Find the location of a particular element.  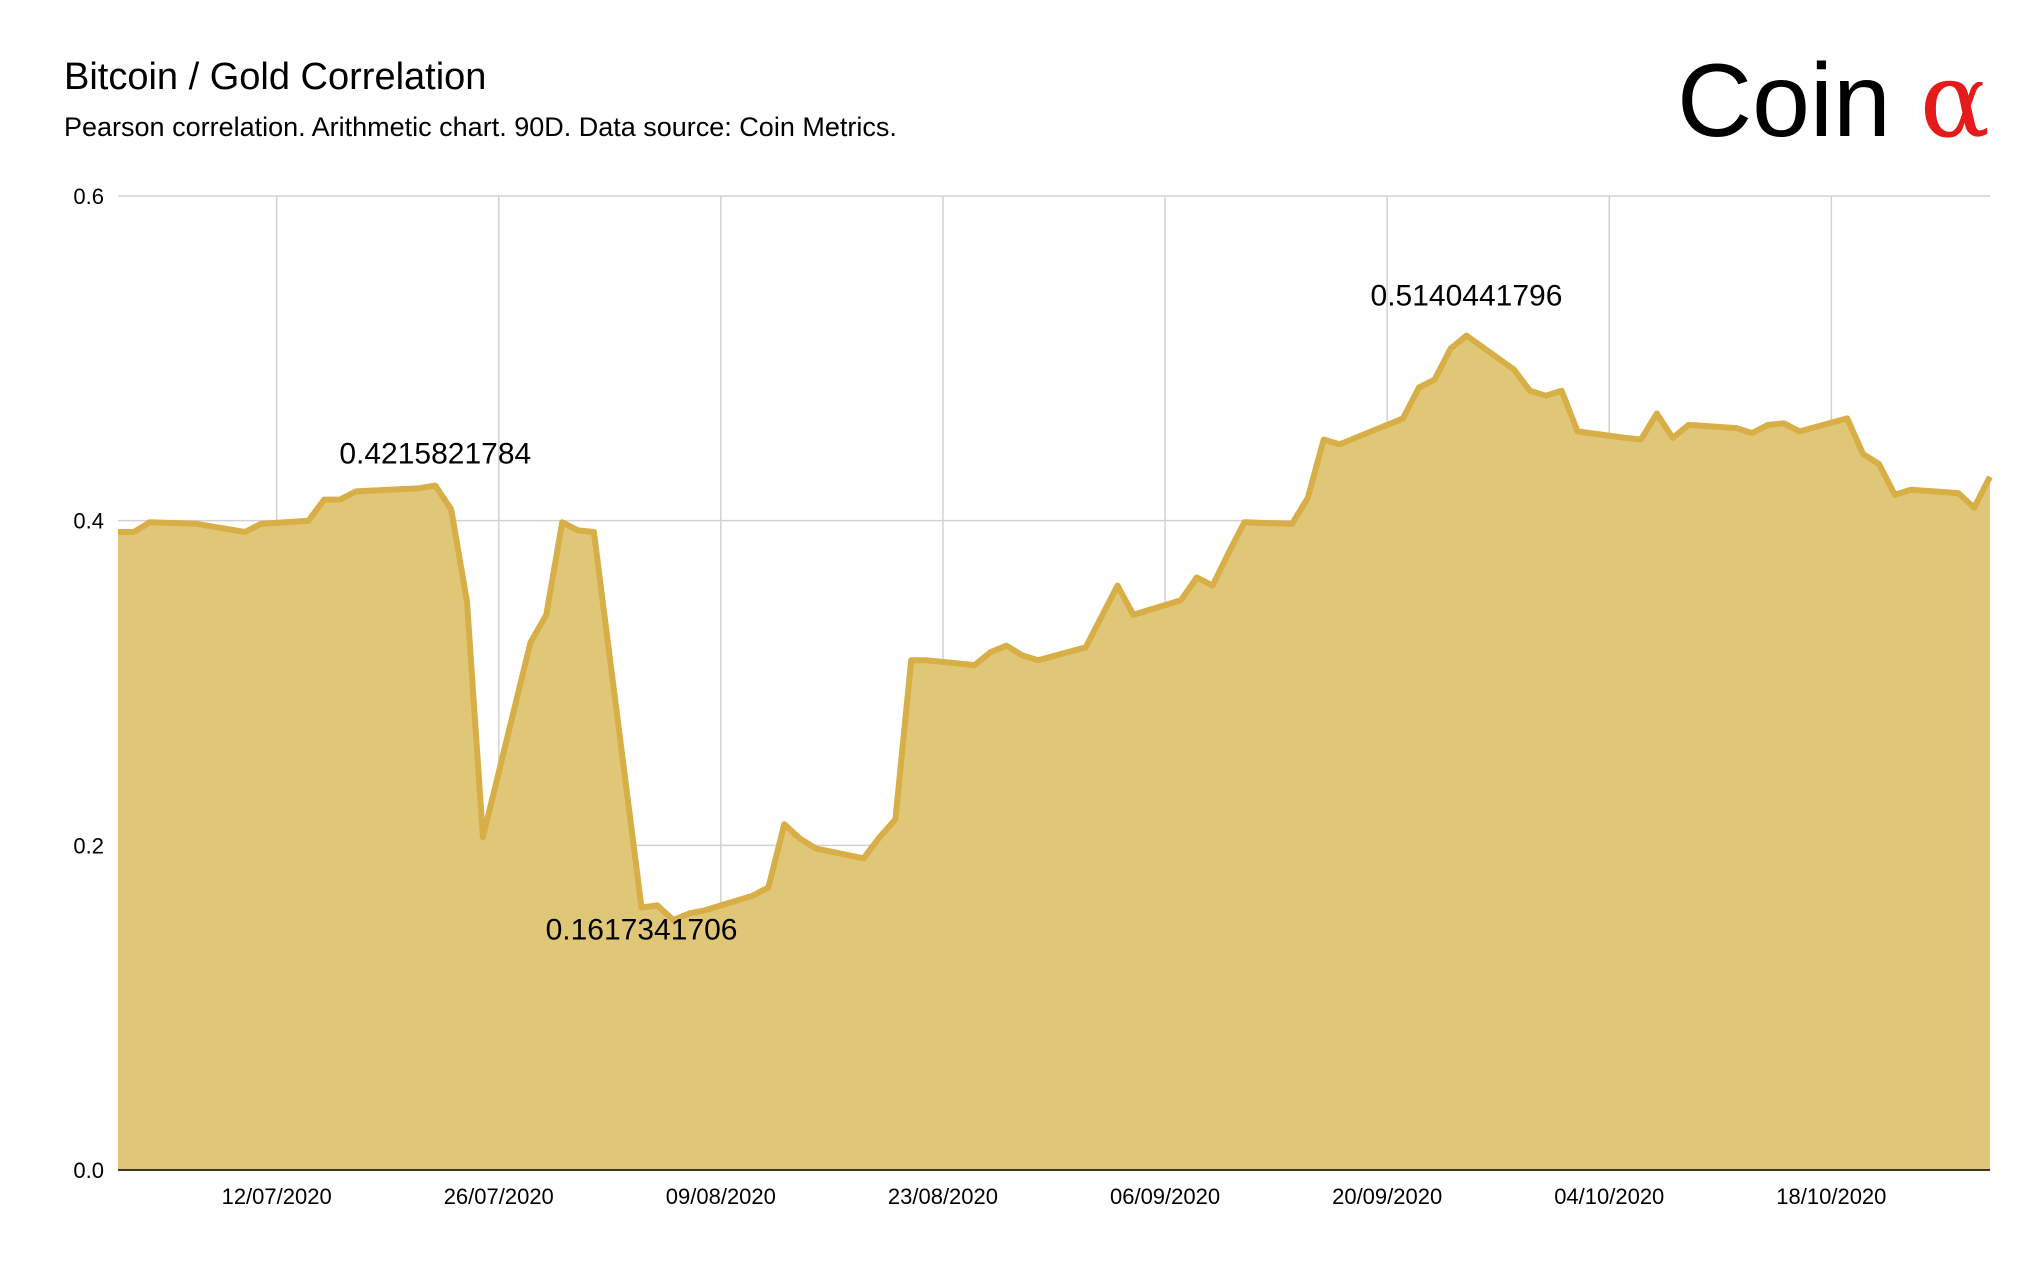

logo-text: Coin is located at coordinates (1783, 101).